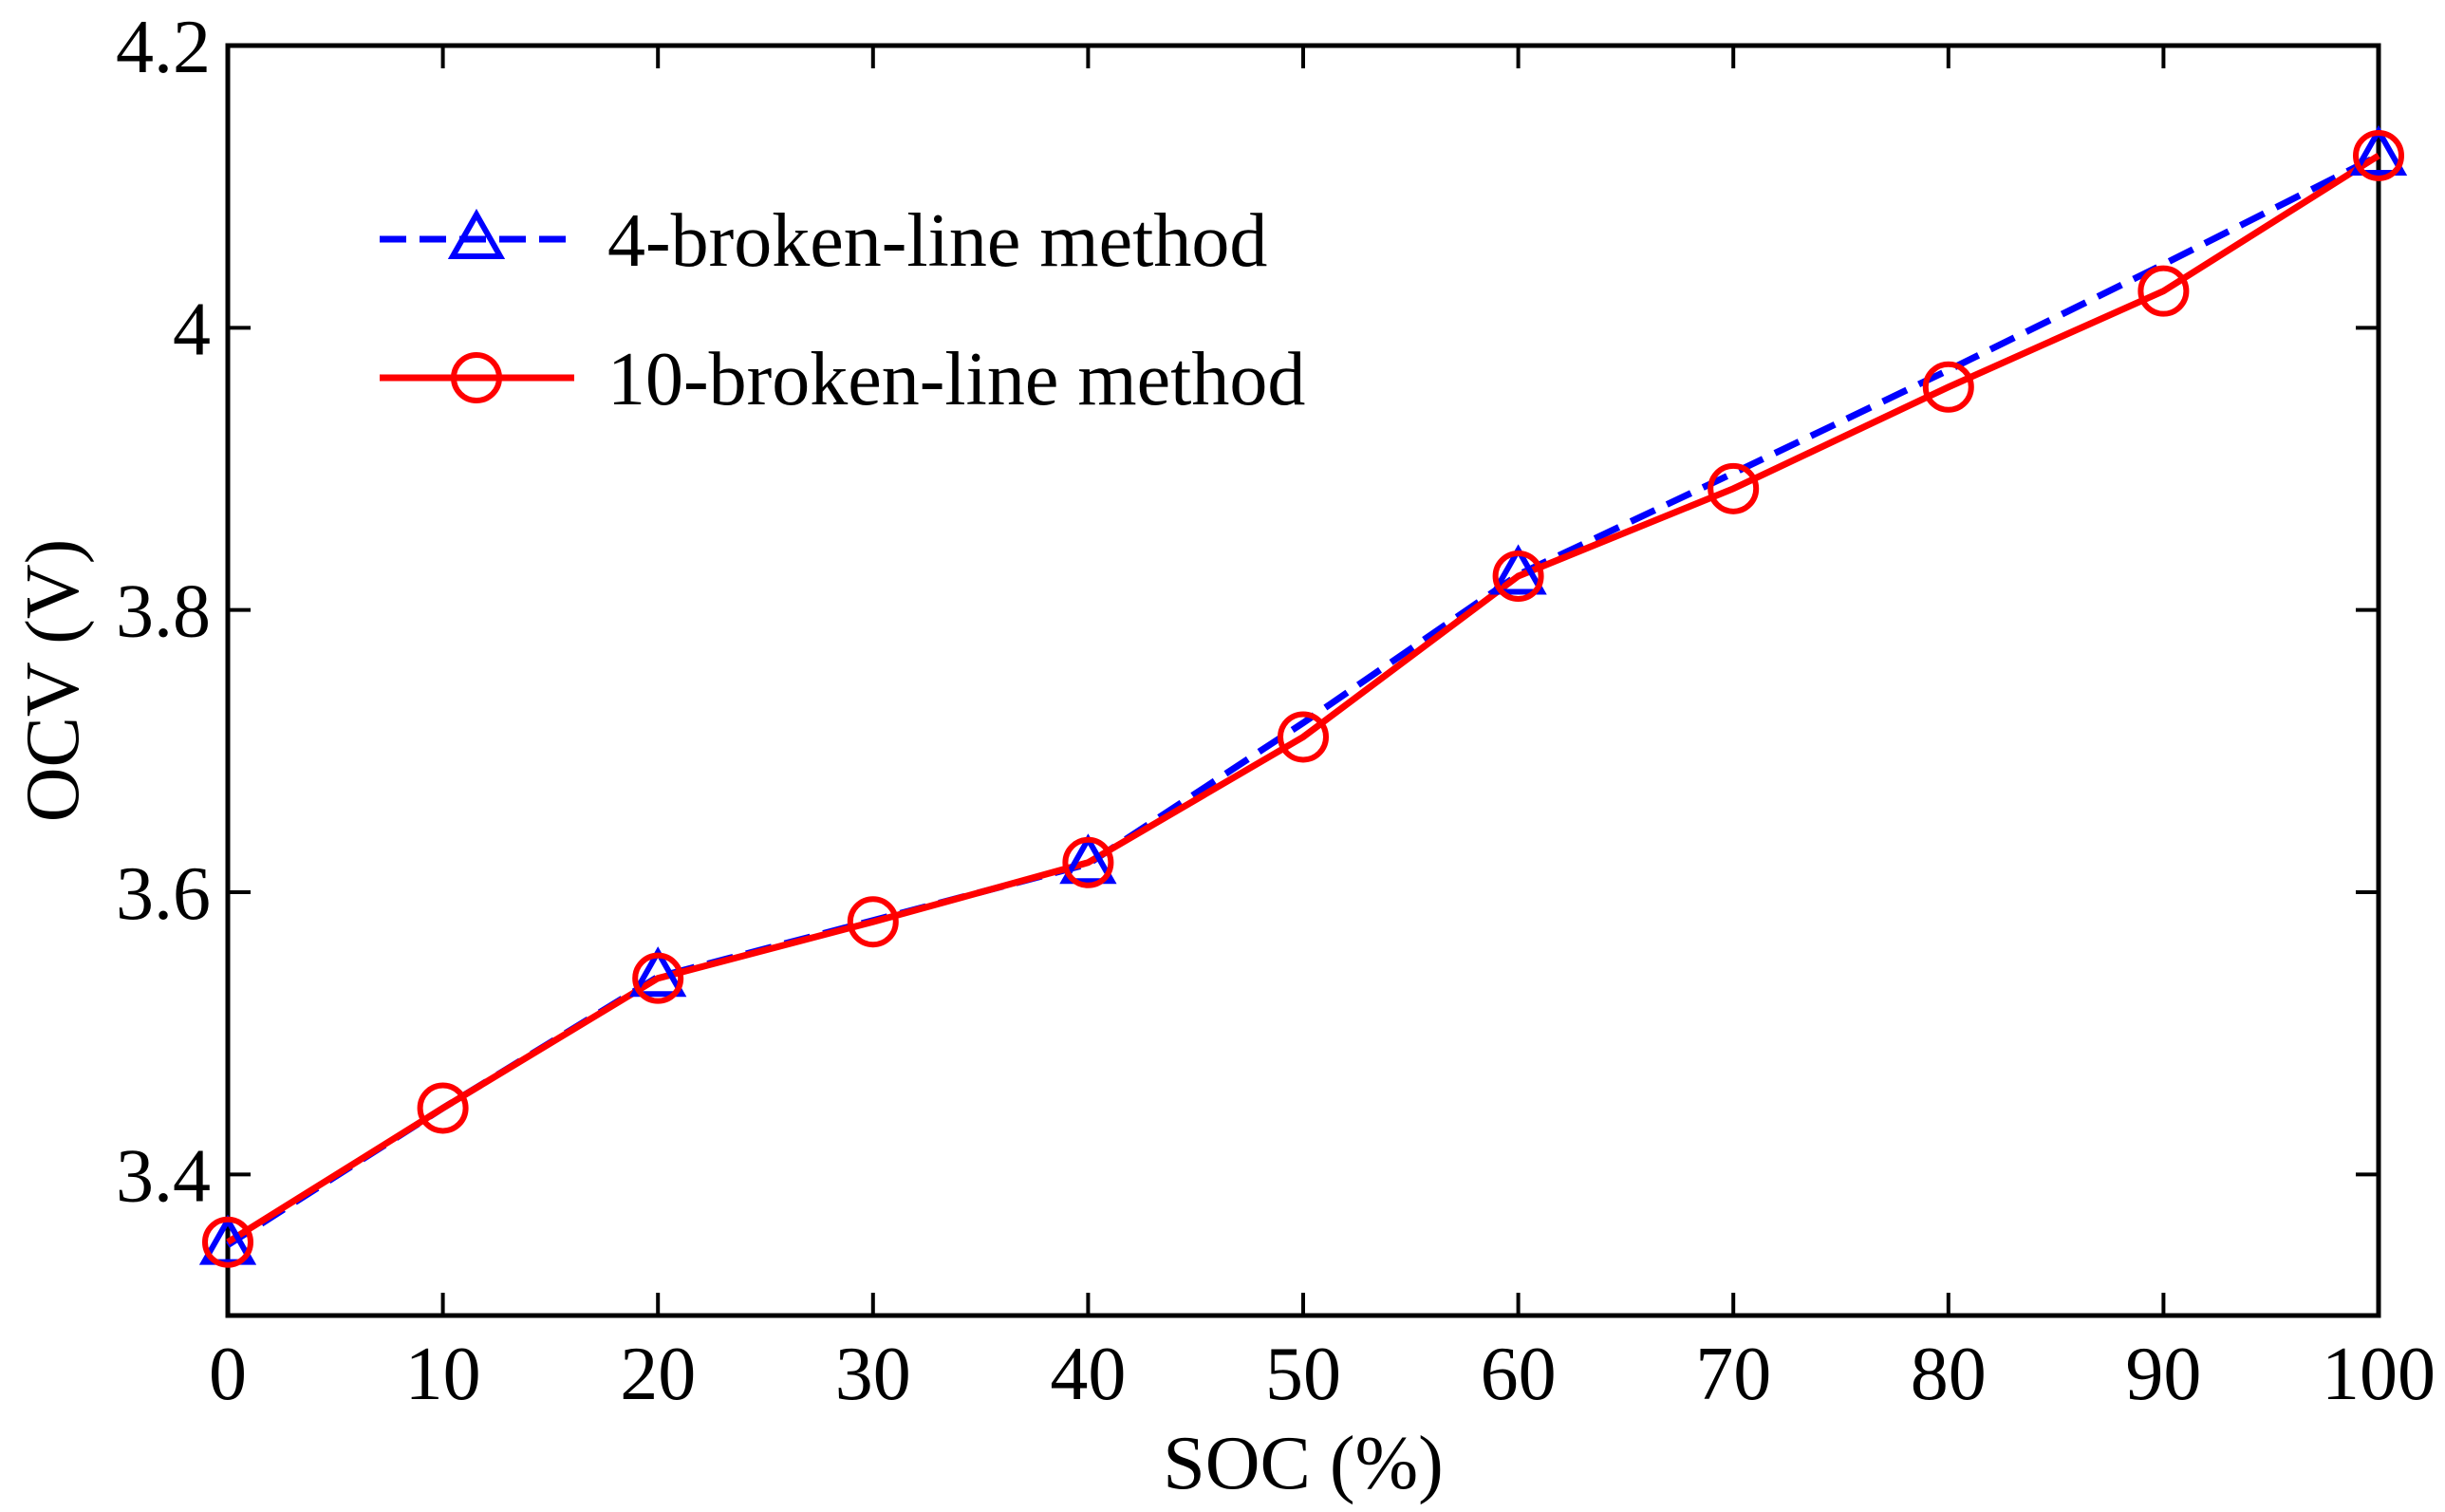 This screenshot has width=2445, height=1512. What do you see at coordinates (476, 234) in the screenshot?
I see `legend-triangle-marker` at bounding box center [476, 234].